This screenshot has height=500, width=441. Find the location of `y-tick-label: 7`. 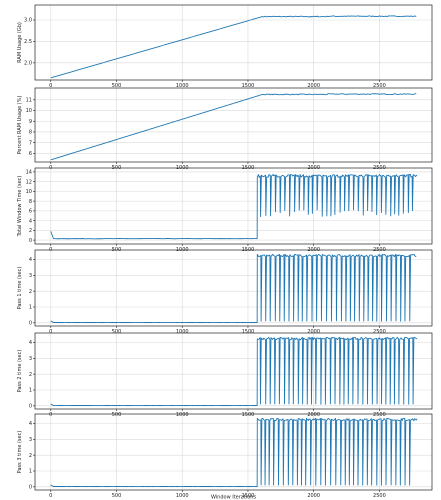

y-tick-label: 7 is located at coordinates (30, 143).